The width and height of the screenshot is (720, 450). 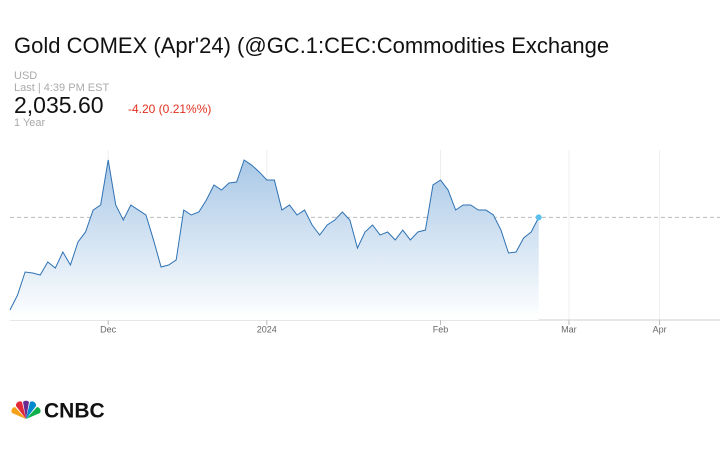 I want to click on x-tick-label: Dec, so click(x=108, y=329).